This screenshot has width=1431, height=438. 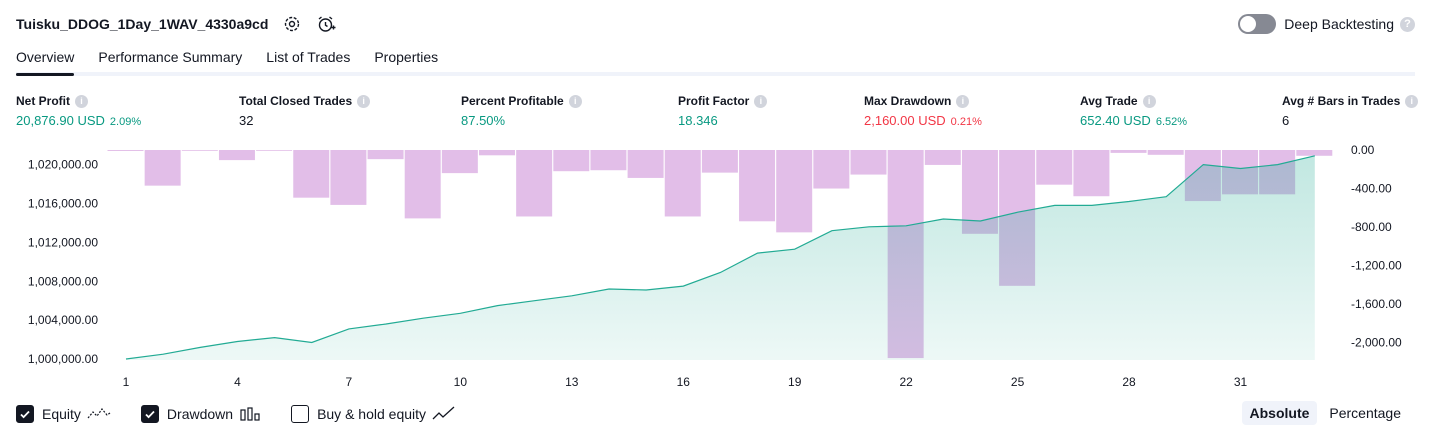 I want to click on metric-label: Avg Trade, so click(x=1109, y=101).